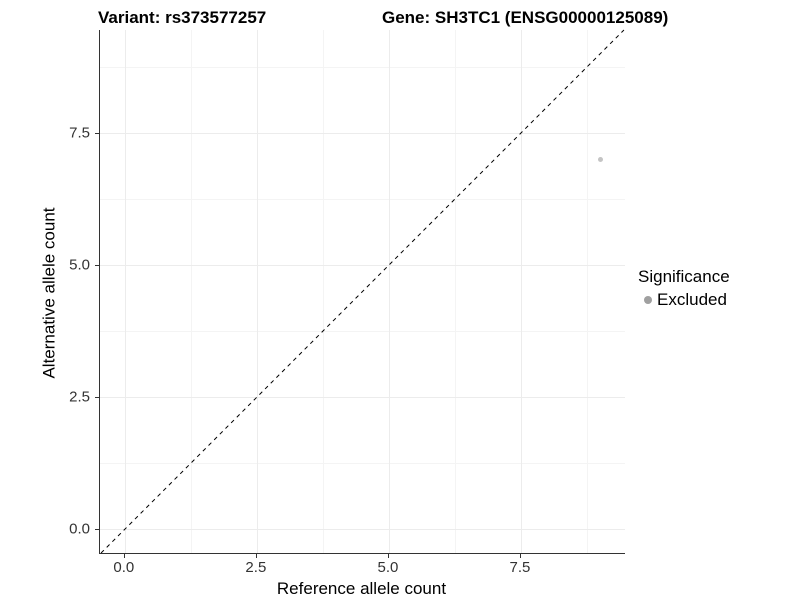 The image size is (800, 600). What do you see at coordinates (648, 300) in the screenshot?
I see `legend-key-dot-icon` at bounding box center [648, 300].